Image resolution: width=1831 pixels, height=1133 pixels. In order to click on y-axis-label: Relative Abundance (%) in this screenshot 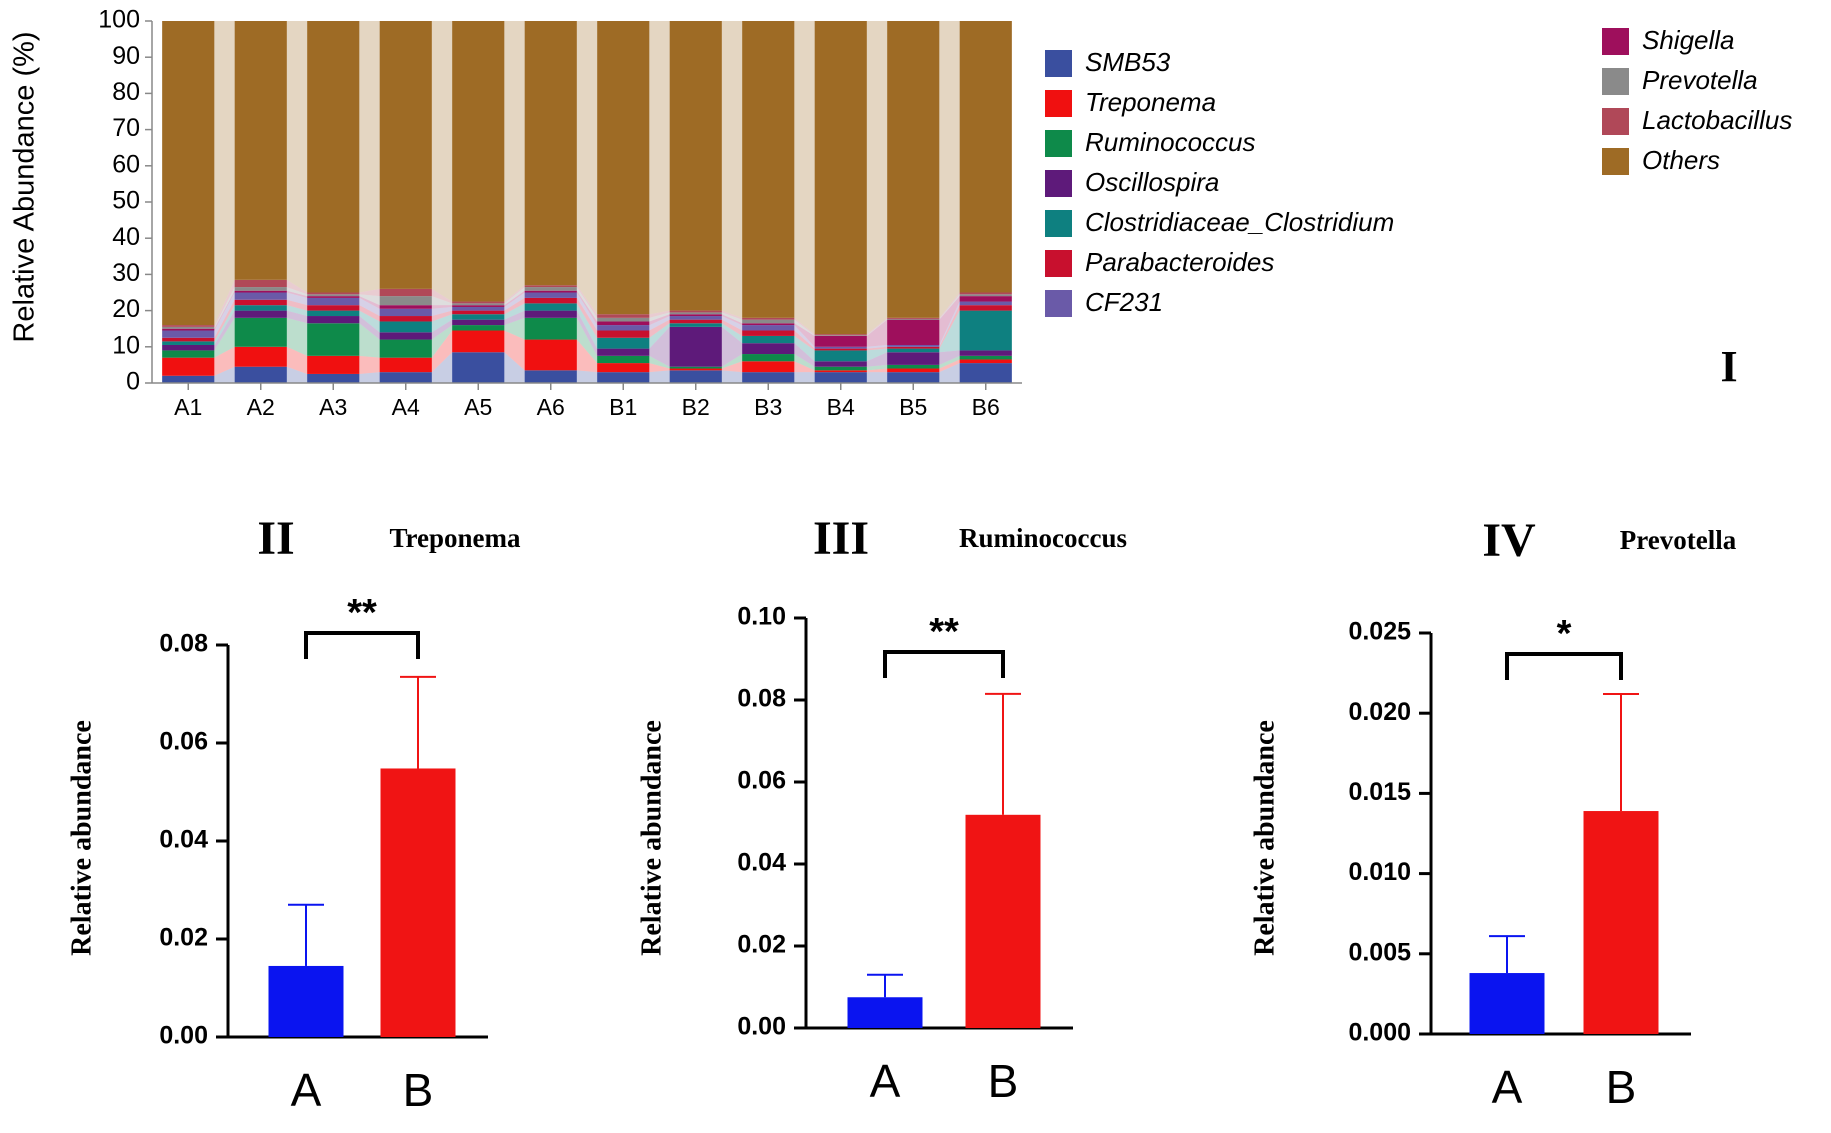, I will do `click(25, 186)`.